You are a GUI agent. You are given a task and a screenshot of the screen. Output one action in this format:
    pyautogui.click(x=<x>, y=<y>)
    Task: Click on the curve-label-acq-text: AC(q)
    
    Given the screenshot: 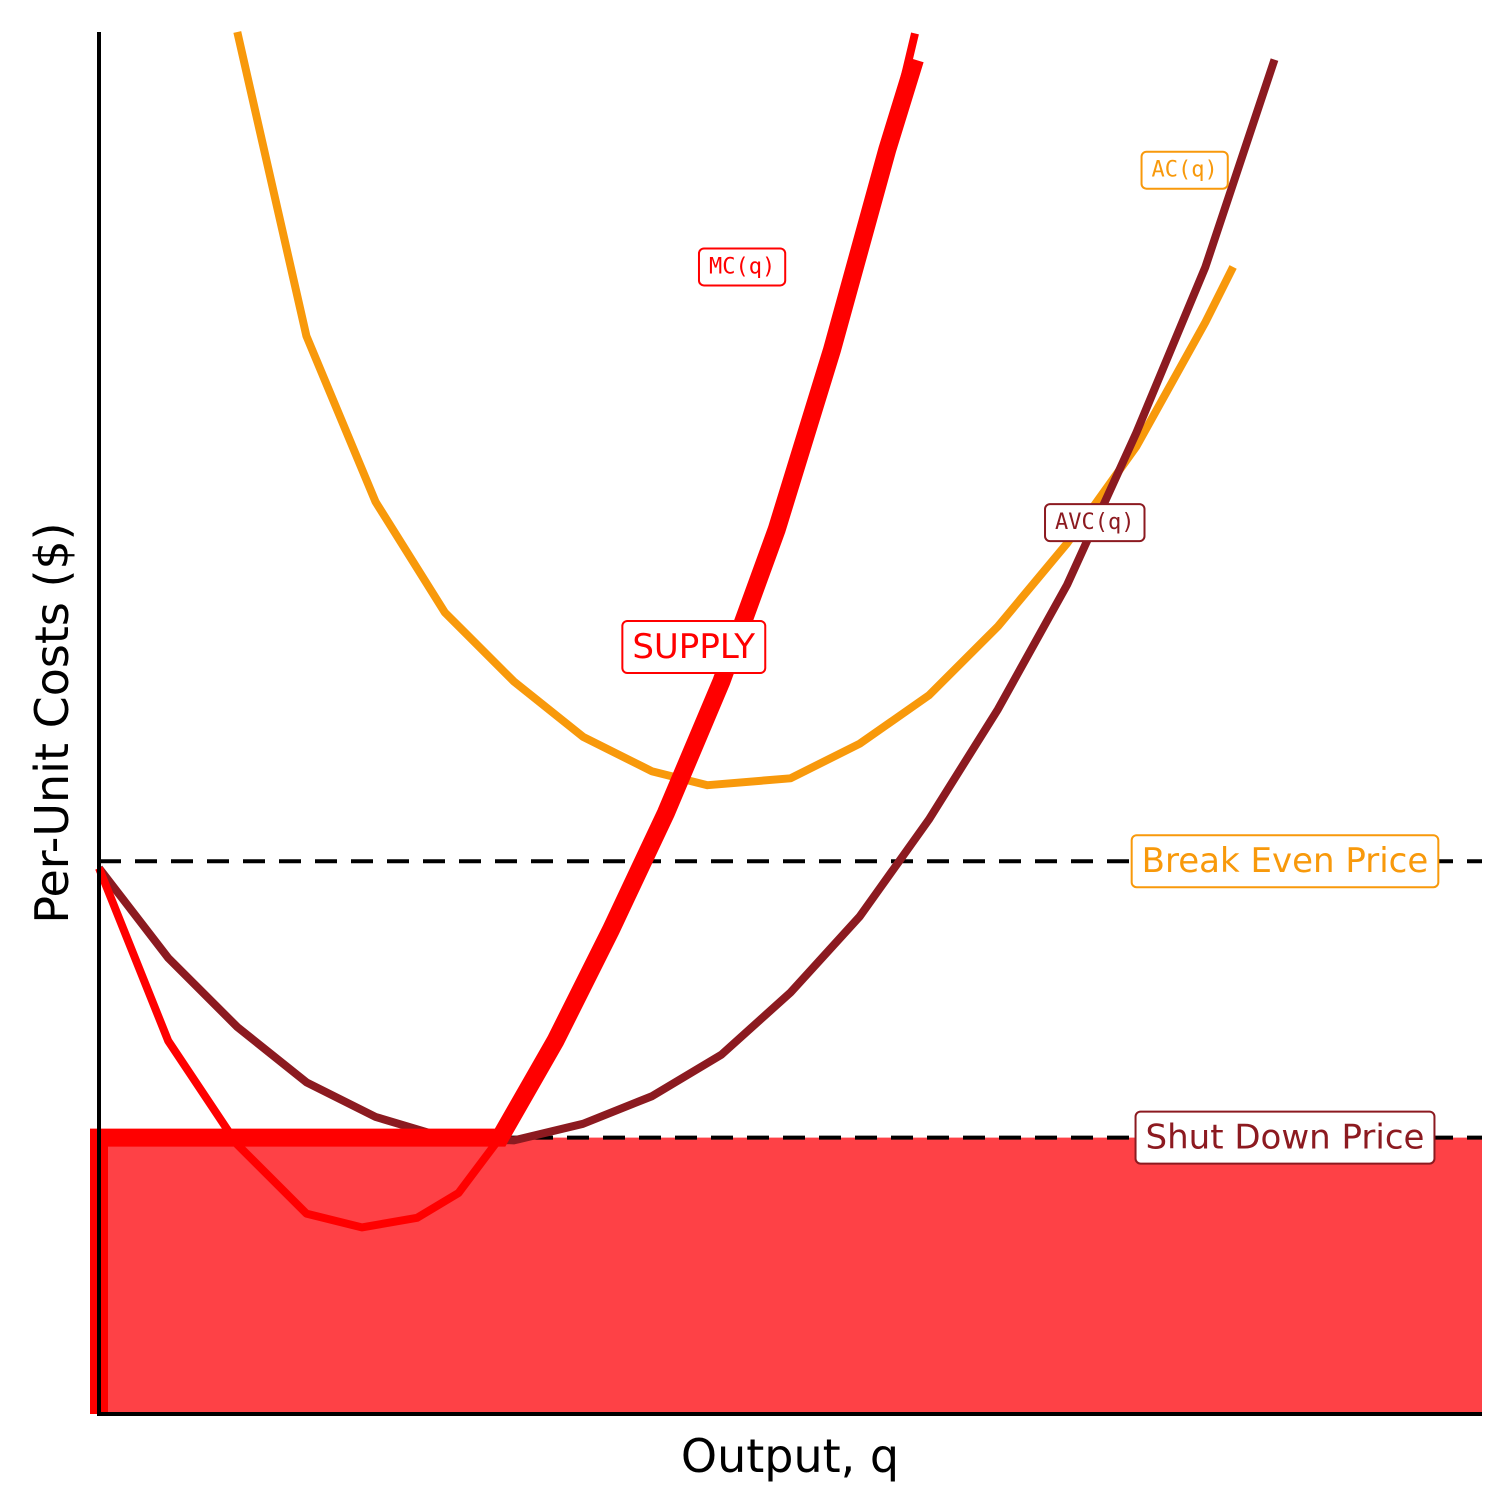 What is the action you would take?
    pyautogui.click(x=1185, y=170)
    